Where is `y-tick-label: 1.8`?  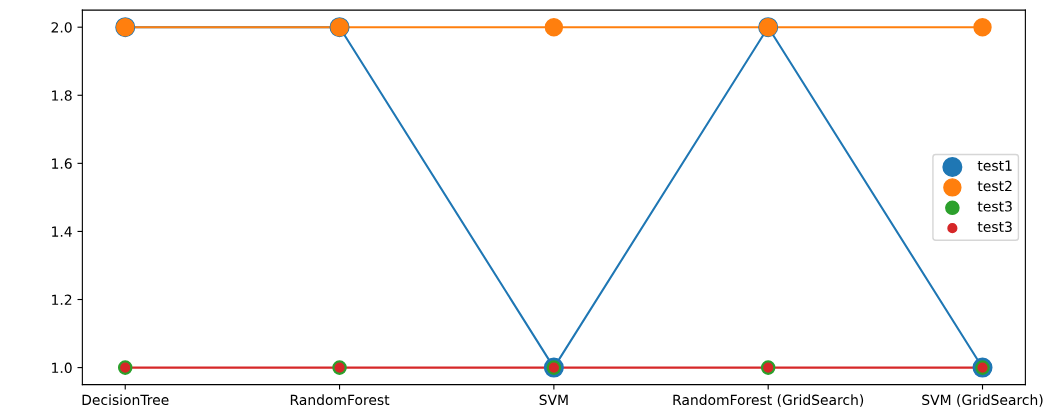 y-tick-label: 1.8 is located at coordinates (62, 95).